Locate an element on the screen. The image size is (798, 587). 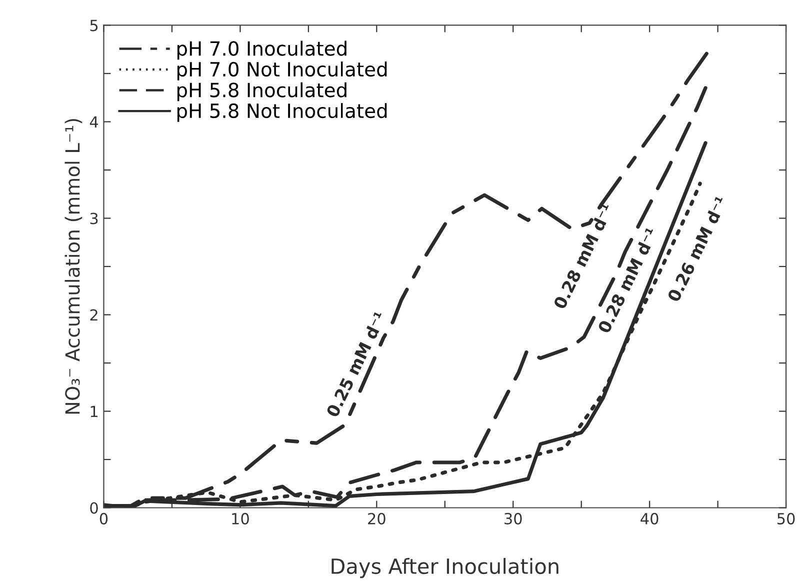
x-tick-label: 20 is located at coordinates (377, 518).